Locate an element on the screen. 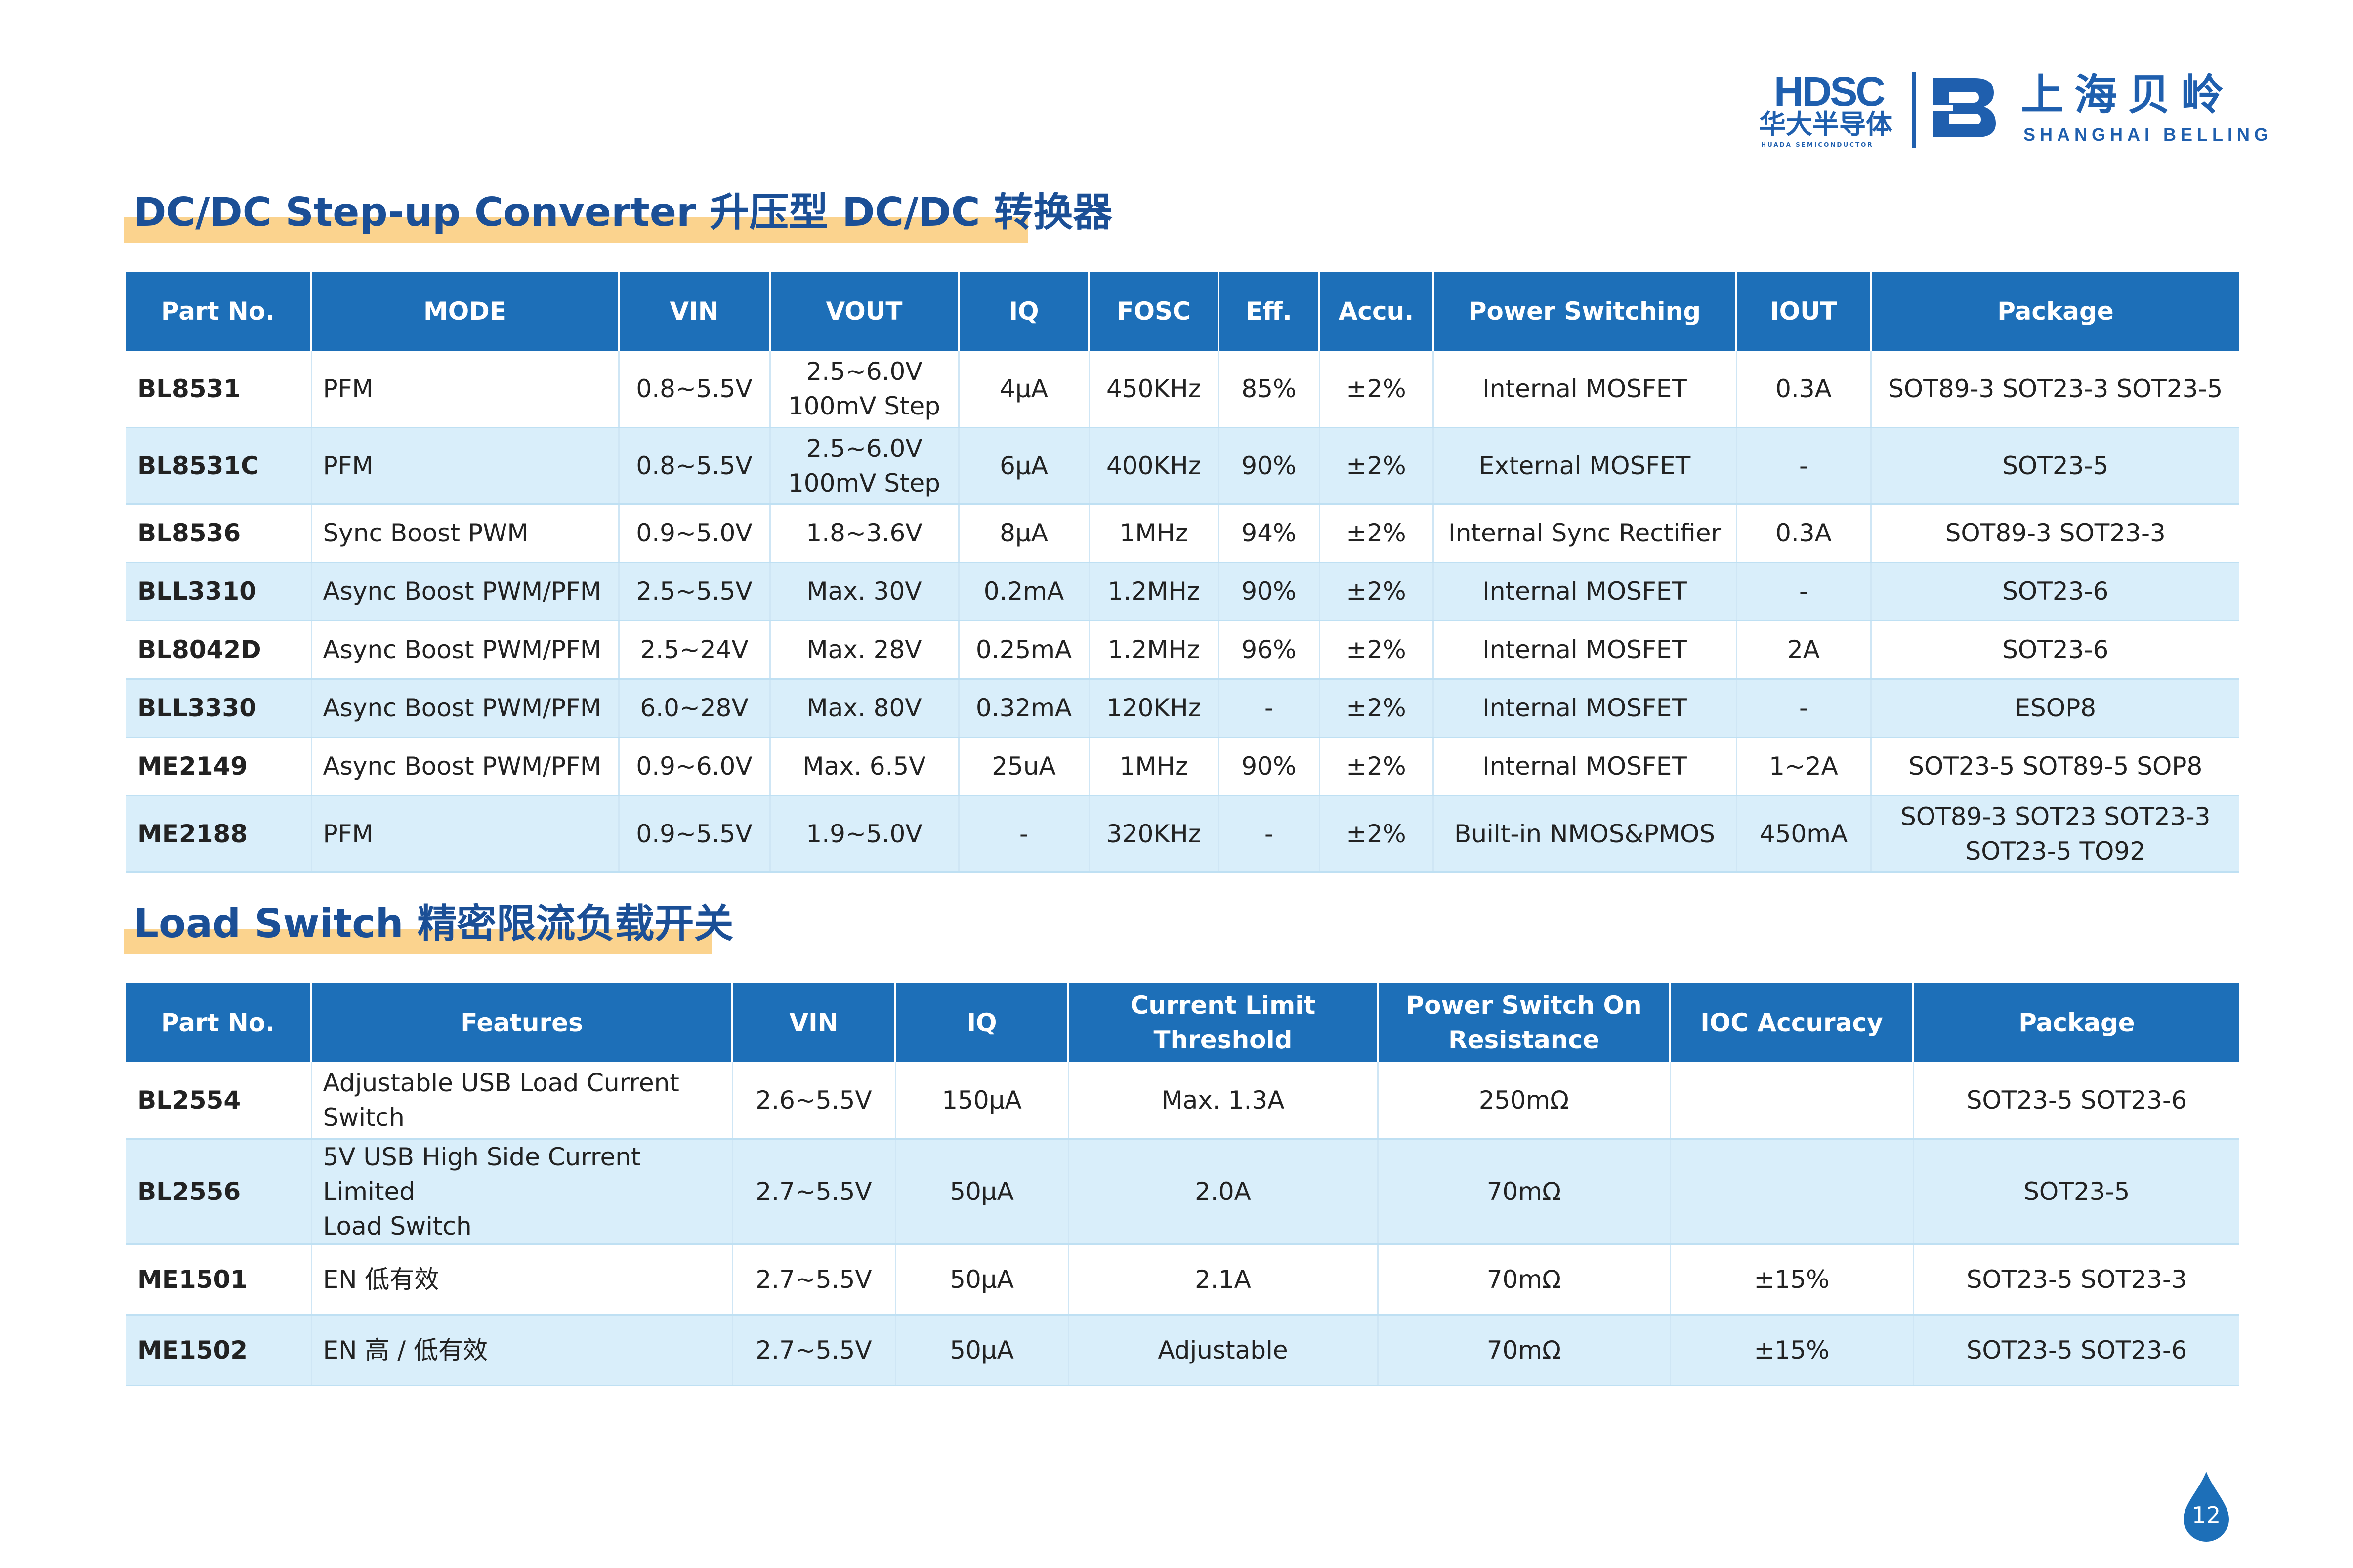  cell-package: ESOP8 is located at coordinates (2055, 708).